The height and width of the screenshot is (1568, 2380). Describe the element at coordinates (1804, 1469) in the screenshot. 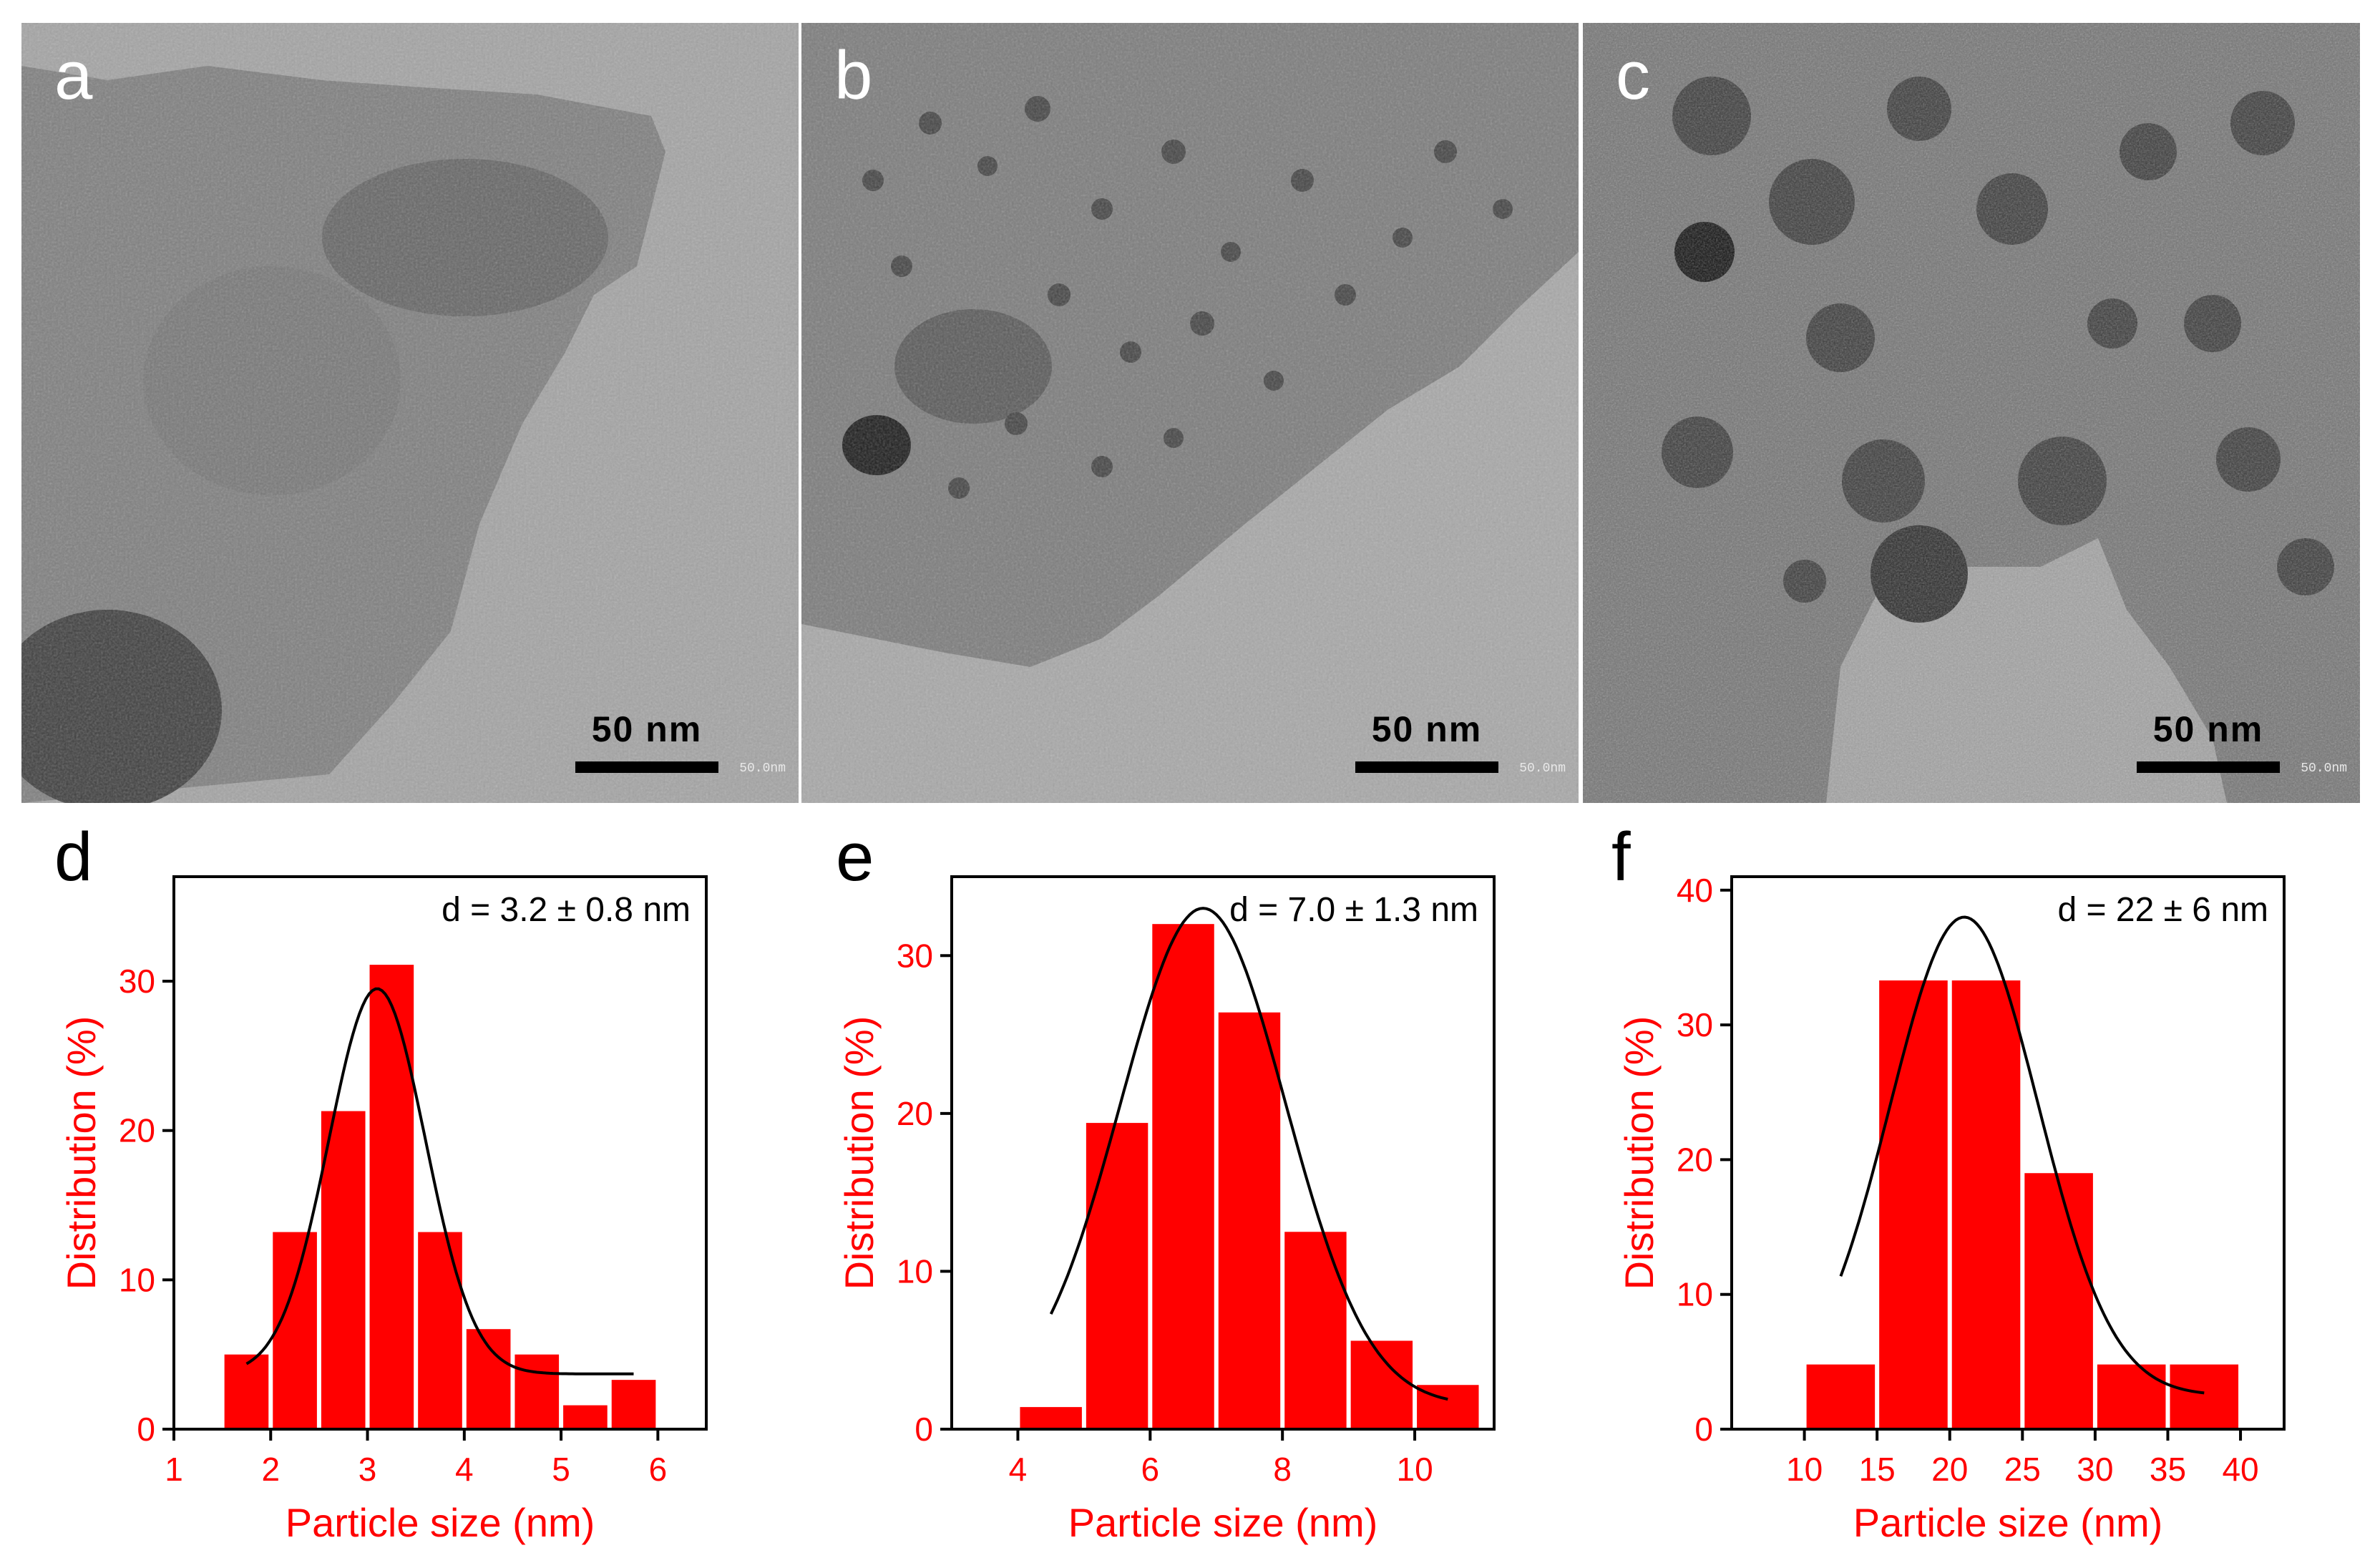

I see `x-tick-label-f-0: 10` at that location.